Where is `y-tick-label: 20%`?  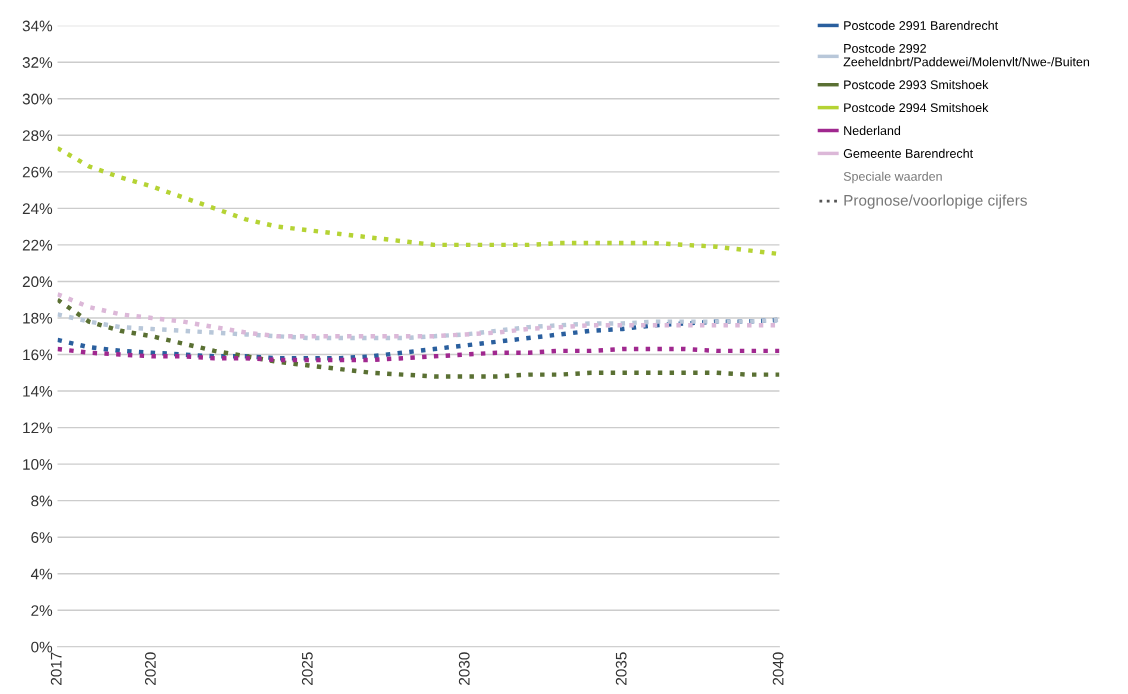 y-tick-label: 20% is located at coordinates (37, 282).